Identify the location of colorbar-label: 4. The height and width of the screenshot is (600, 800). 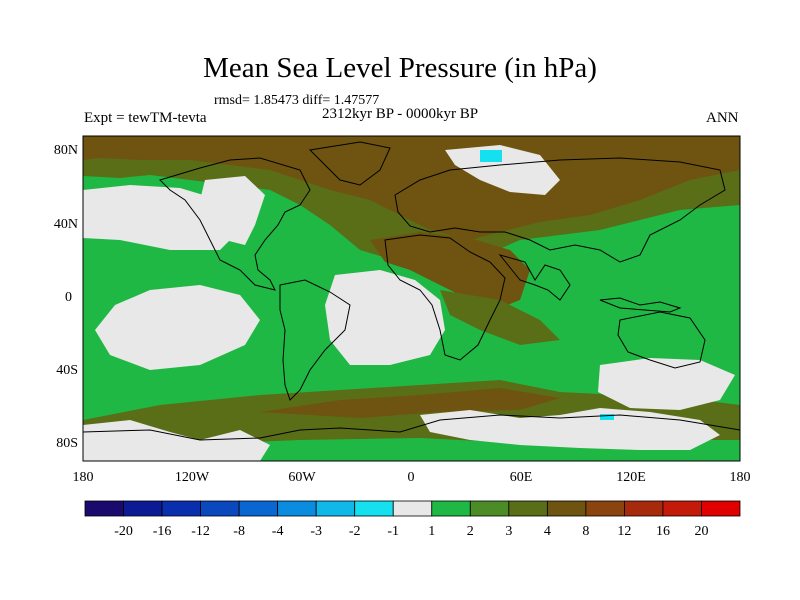
(547, 531).